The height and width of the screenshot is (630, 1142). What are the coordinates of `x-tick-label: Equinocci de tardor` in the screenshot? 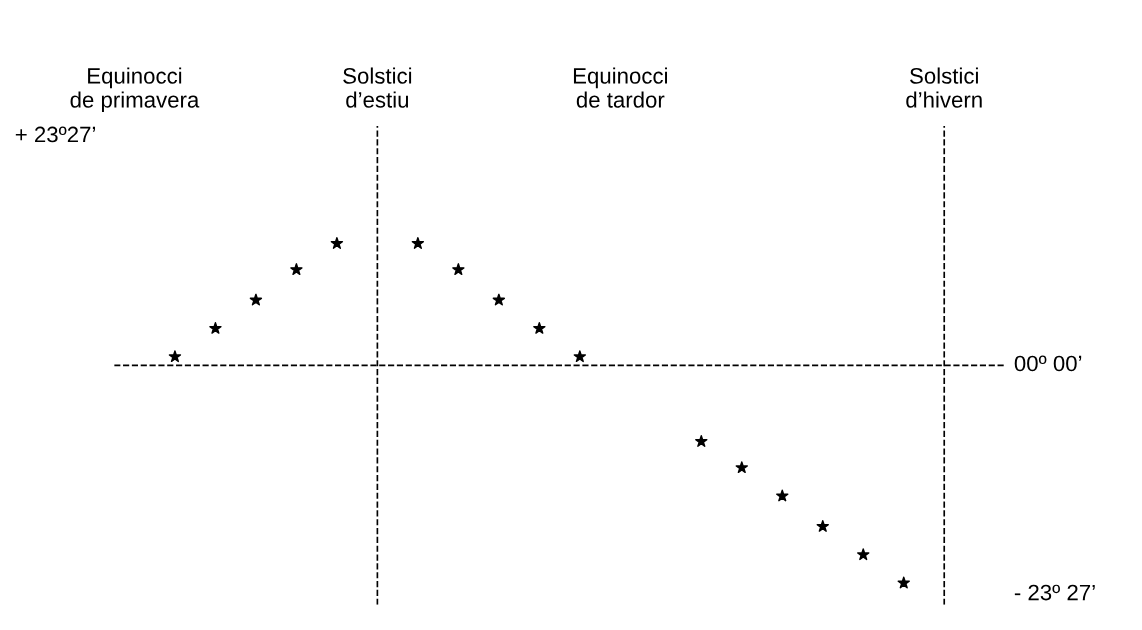 It's located at (620, 87).